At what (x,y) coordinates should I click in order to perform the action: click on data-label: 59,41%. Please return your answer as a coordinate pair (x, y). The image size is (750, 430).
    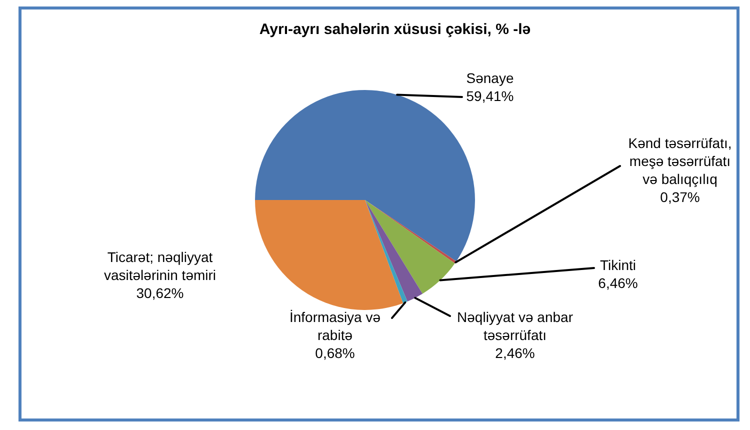
    Looking at the image, I should click on (490, 96).